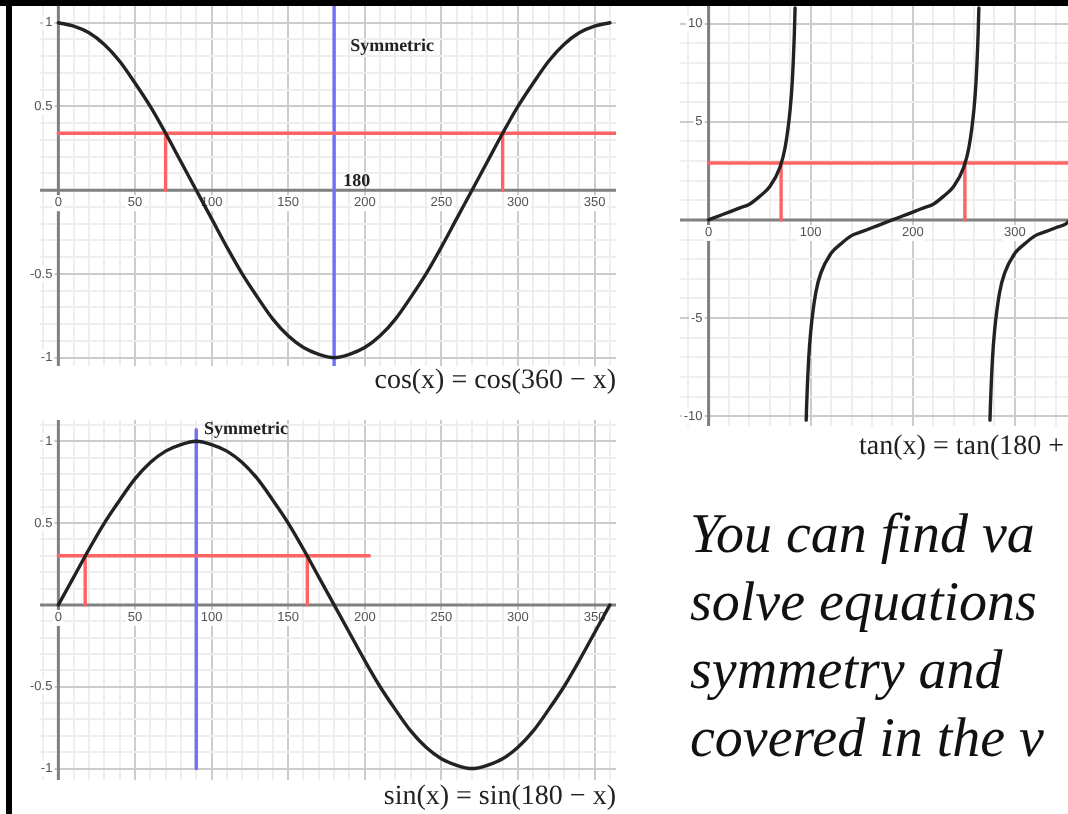 Image resolution: width=1068 pixels, height=814 pixels. I want to click on text: solve equations, so click(864, 604).